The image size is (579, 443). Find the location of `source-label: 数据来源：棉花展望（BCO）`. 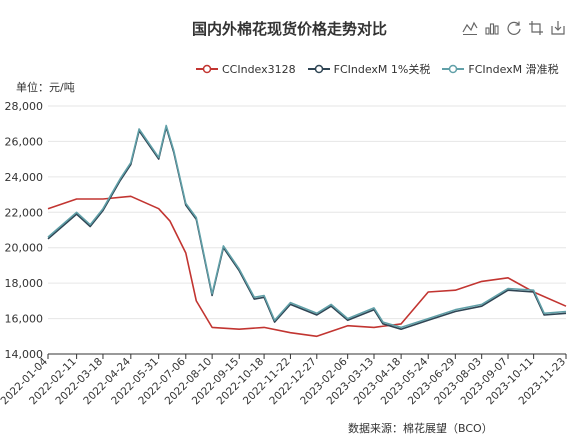

source-label: 数据来源：棉花展望（BCO） is located at coordinates (420, 428).